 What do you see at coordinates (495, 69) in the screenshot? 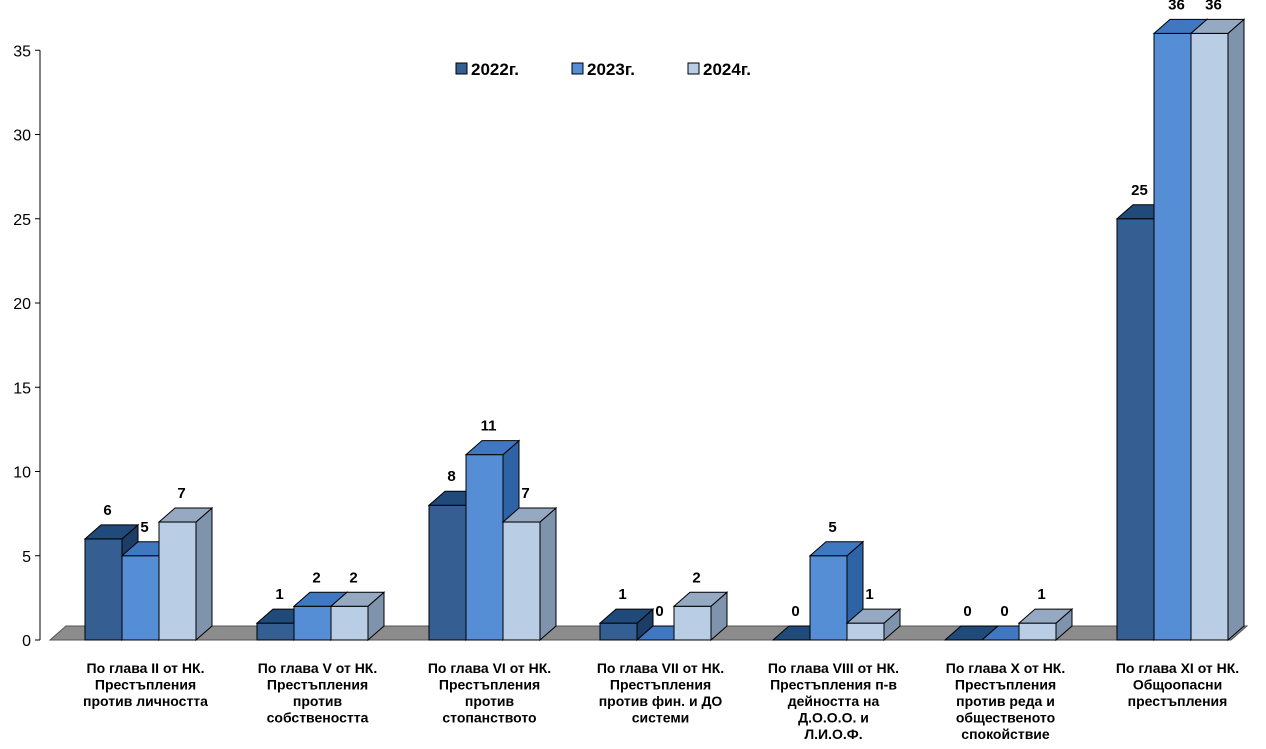
I see `legend-label: 2022г.` at bounding box center [495, 69].